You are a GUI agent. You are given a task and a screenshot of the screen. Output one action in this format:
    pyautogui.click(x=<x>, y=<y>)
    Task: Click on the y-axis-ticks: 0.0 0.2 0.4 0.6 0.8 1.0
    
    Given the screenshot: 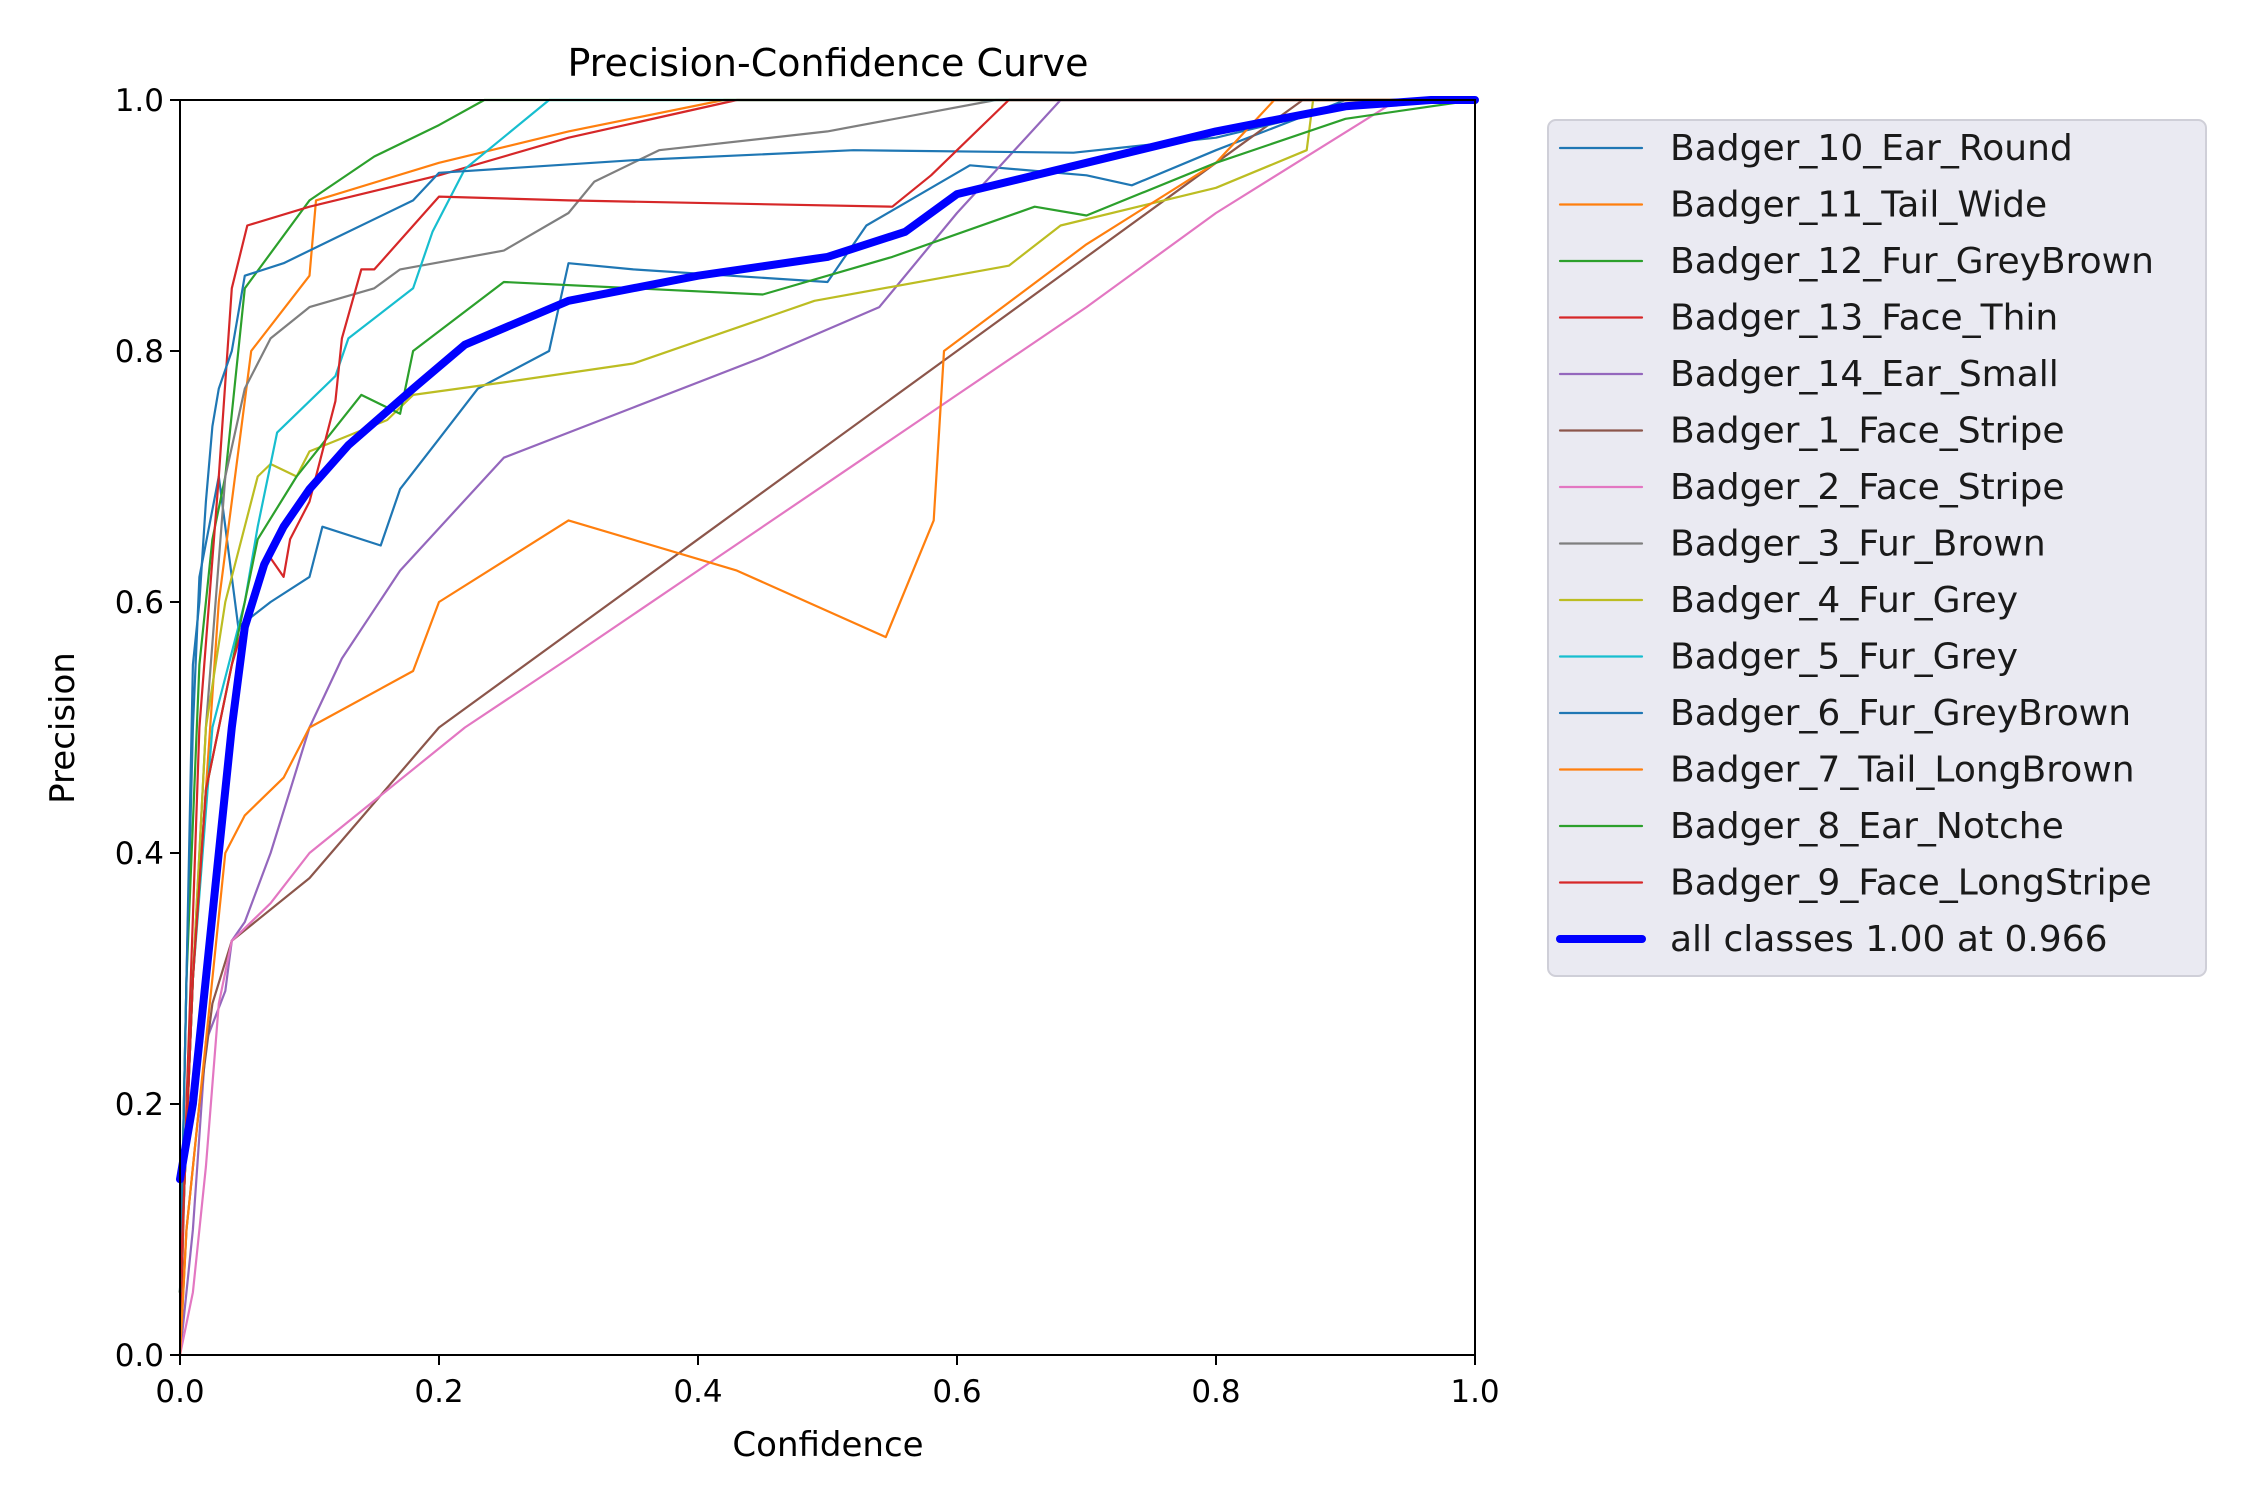 What is the action you would take?
    pyautogui.click(x=147, y=728)
    